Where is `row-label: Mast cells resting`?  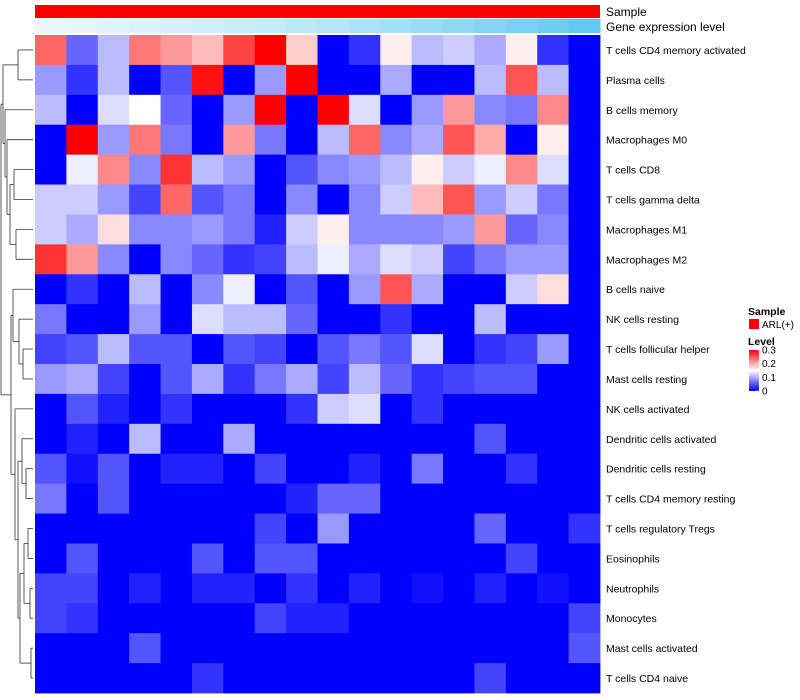 row-label: Mast cells resting is located at coordinates (646, 380).